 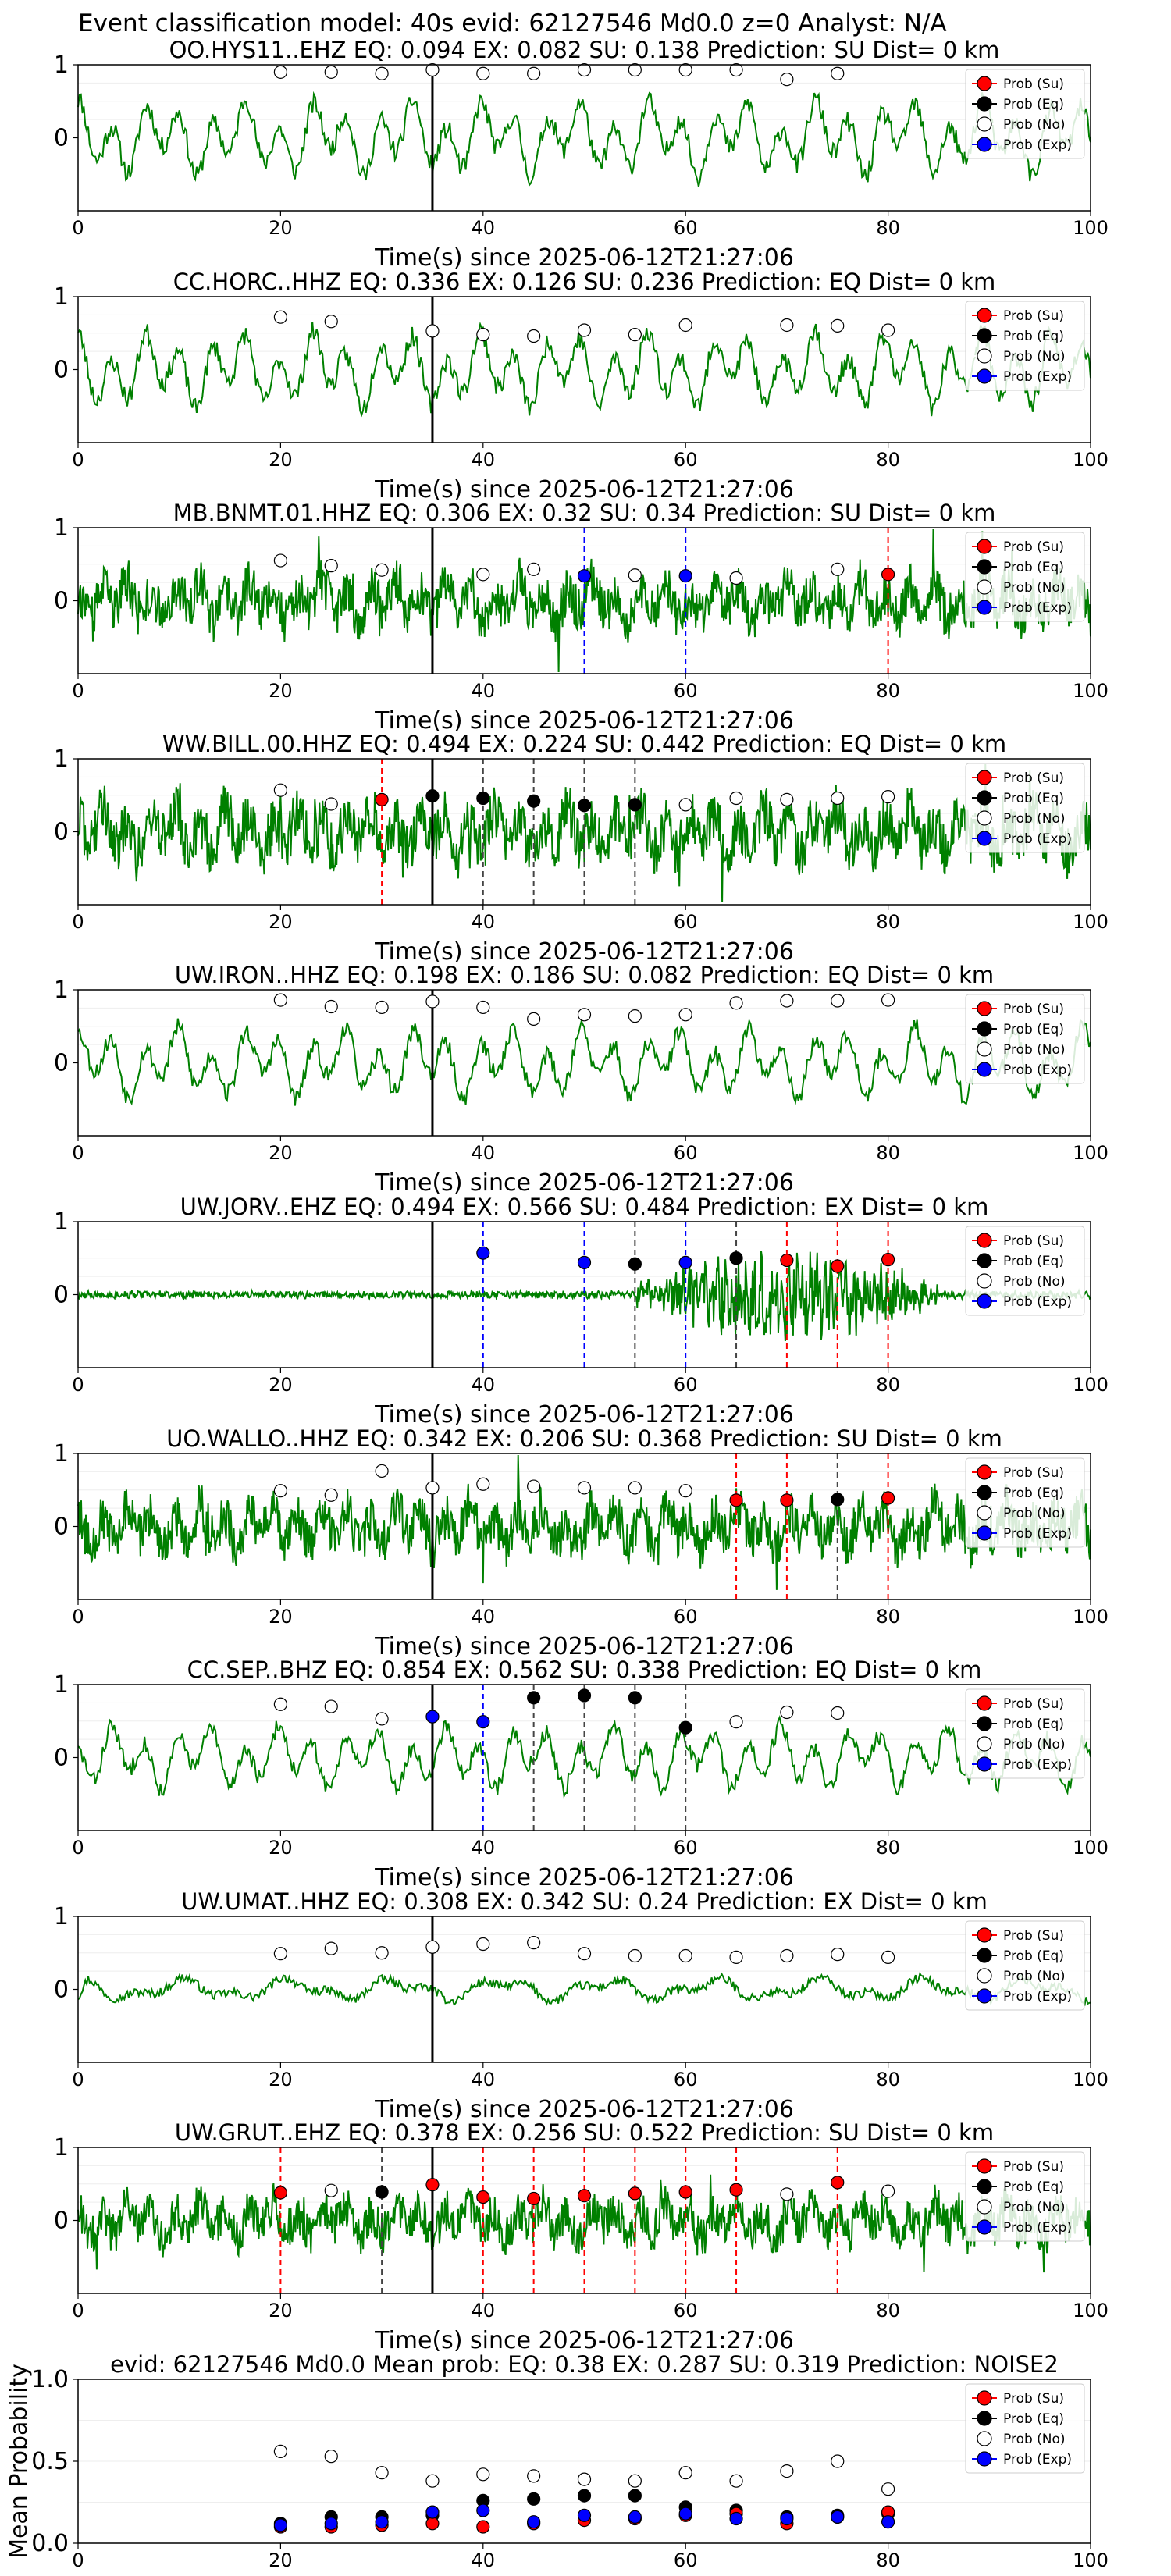 What do you see at coordinates (1025, 2196) in the screenshot?
I see `legend-9: Prob (Su) Prob (Eq) Prob (No) Prob (Exp)` at bounding box center [1025, 2196].